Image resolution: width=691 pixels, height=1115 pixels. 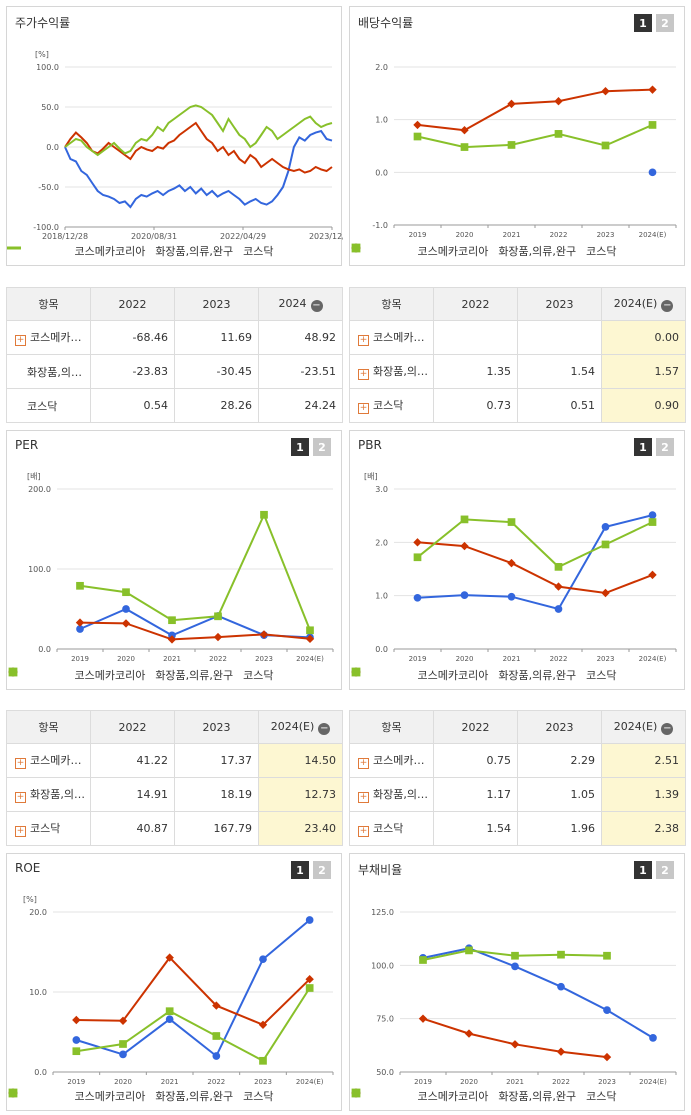 I want to click on table-row: 화장품,의… -23.83 -30.45 -23.51, so click(x=174, y=371).